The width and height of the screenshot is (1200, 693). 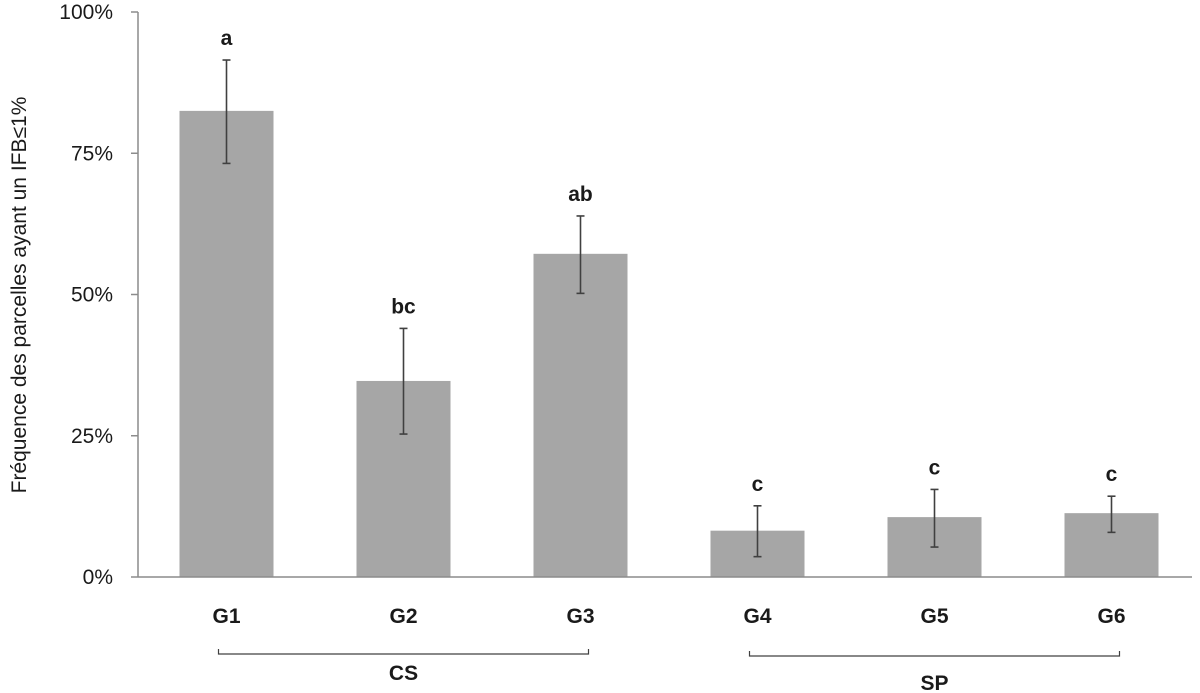 What do you see at coordinates (86, 12) in the screenshot?
I see `y-tick-label-100: 100%` at bounding box center [86, 12].